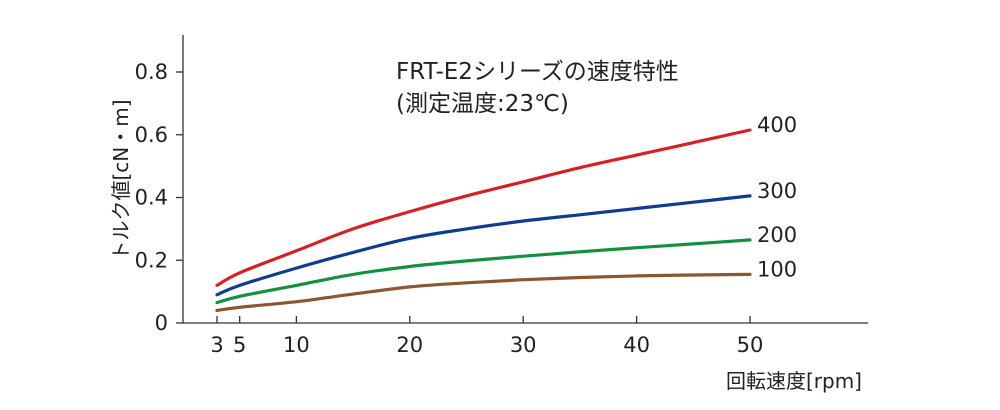  I want to click on y-axis-title: トルク値[cN・m], so click(121, 179).